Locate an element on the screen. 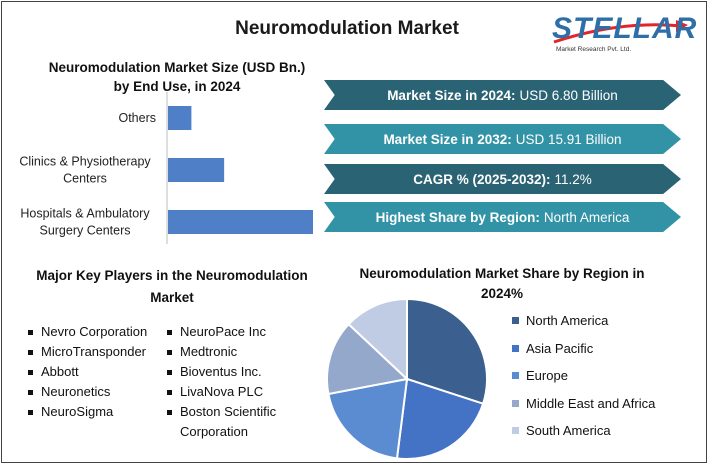 The height and width of the screenshot is (465, 709). stat-market-size-2032: Market Size in 2032: USD 15.91 Billion is located at coordinates (502, 139).